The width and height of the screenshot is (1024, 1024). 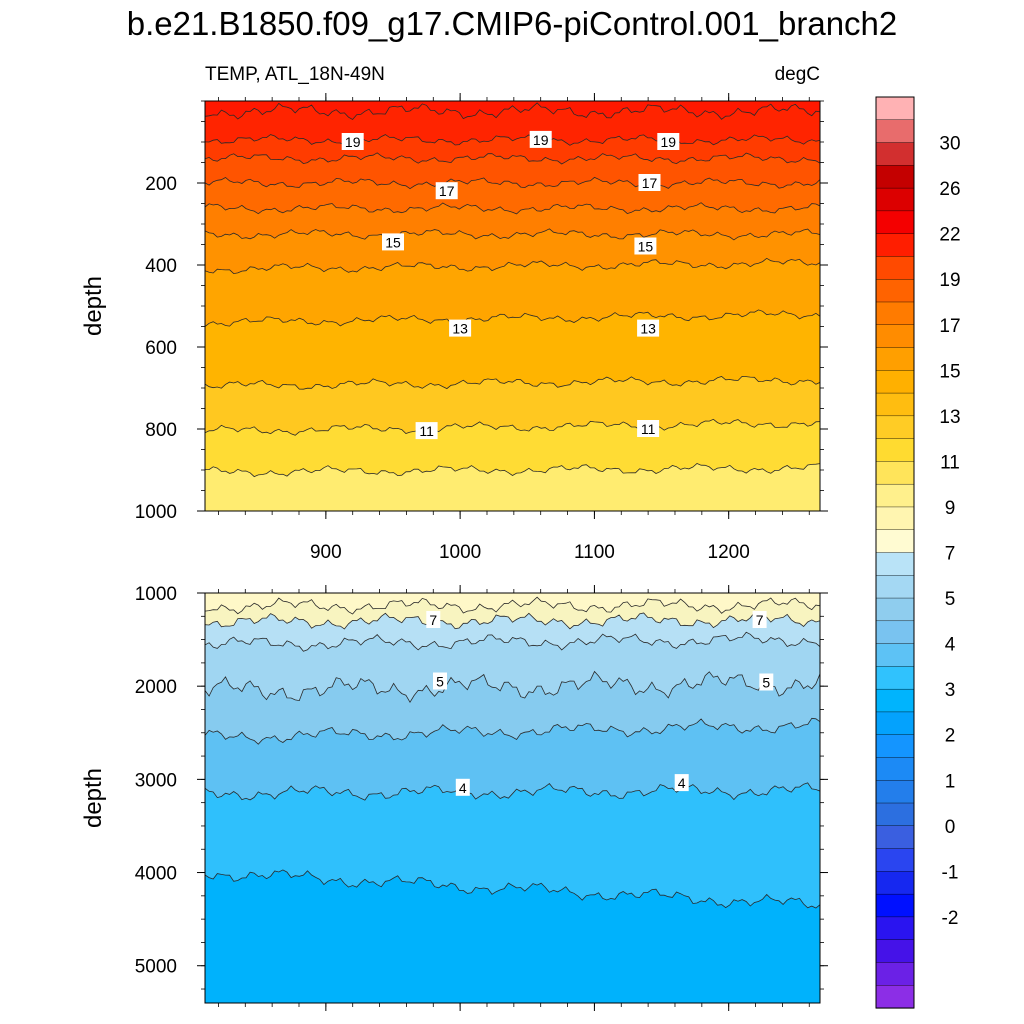 What do you see at coordinates (156, 780) in the screenshot?
I see `y-tick-label: 3000` at bounding box center [156, 780].